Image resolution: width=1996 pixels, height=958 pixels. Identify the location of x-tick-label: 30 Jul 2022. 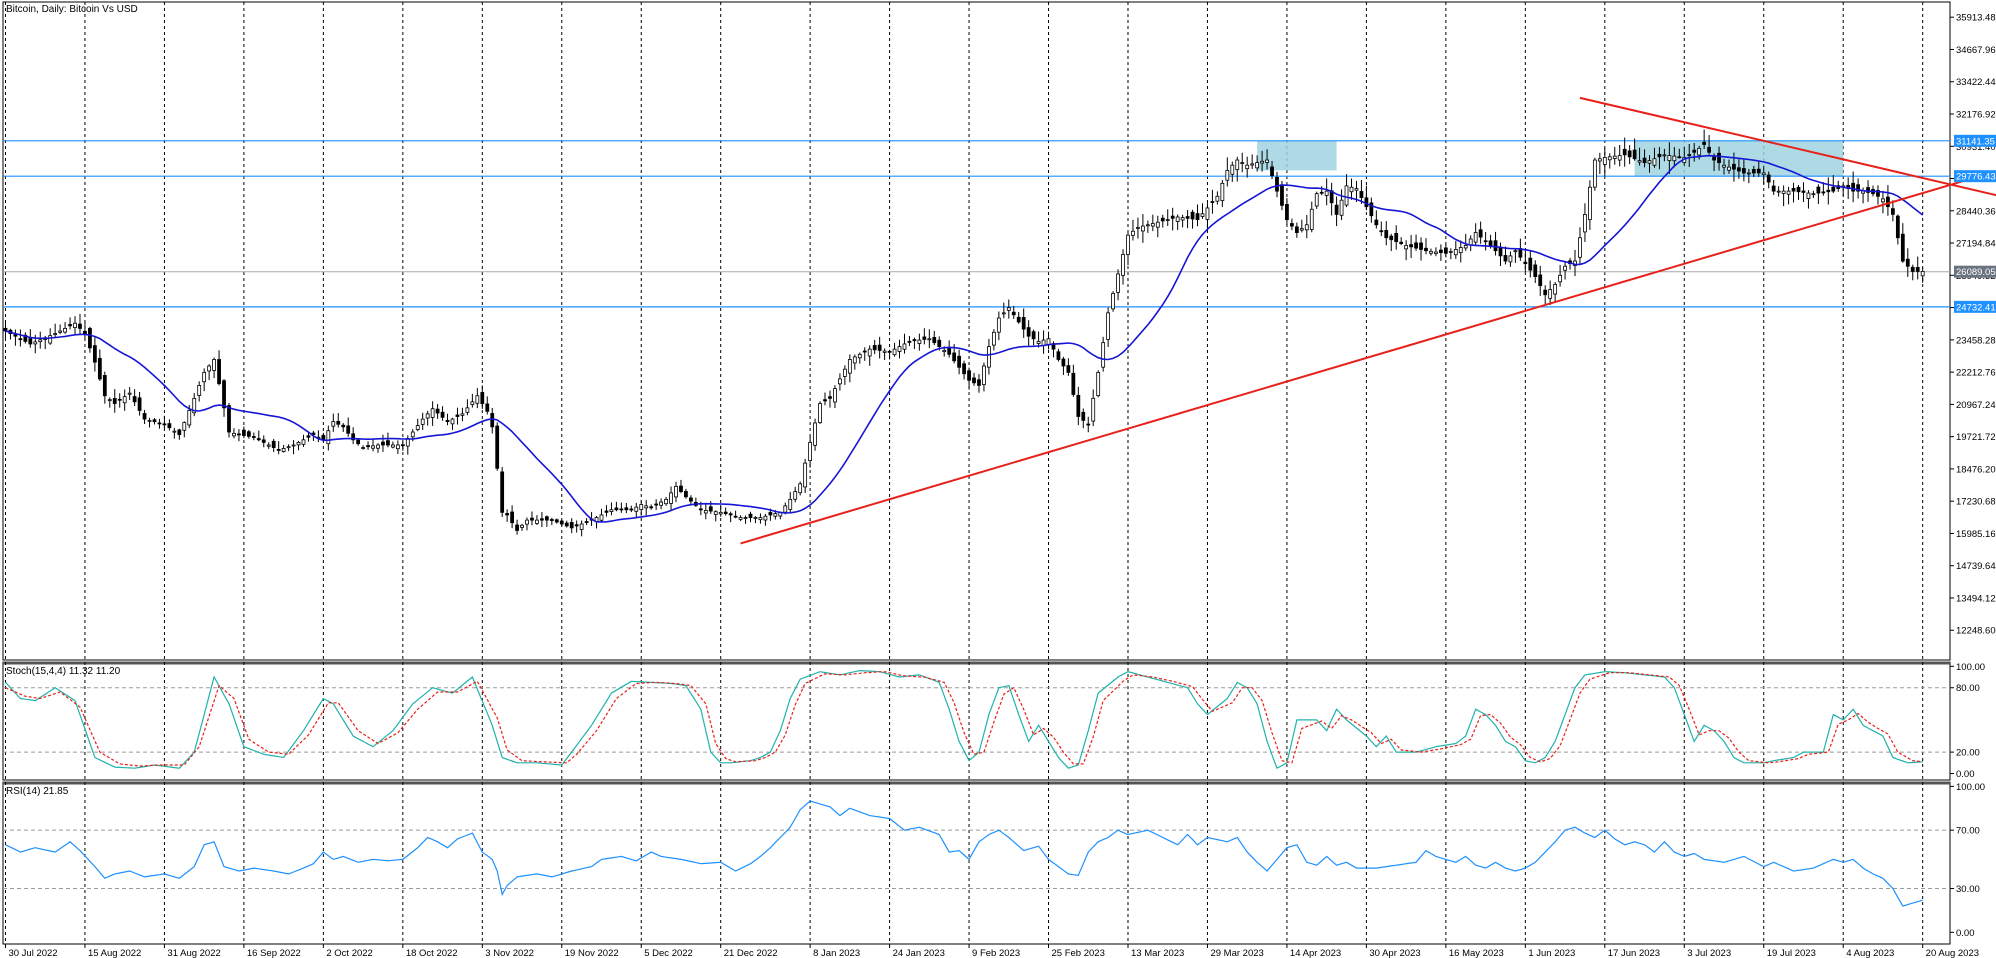
(32, 953).